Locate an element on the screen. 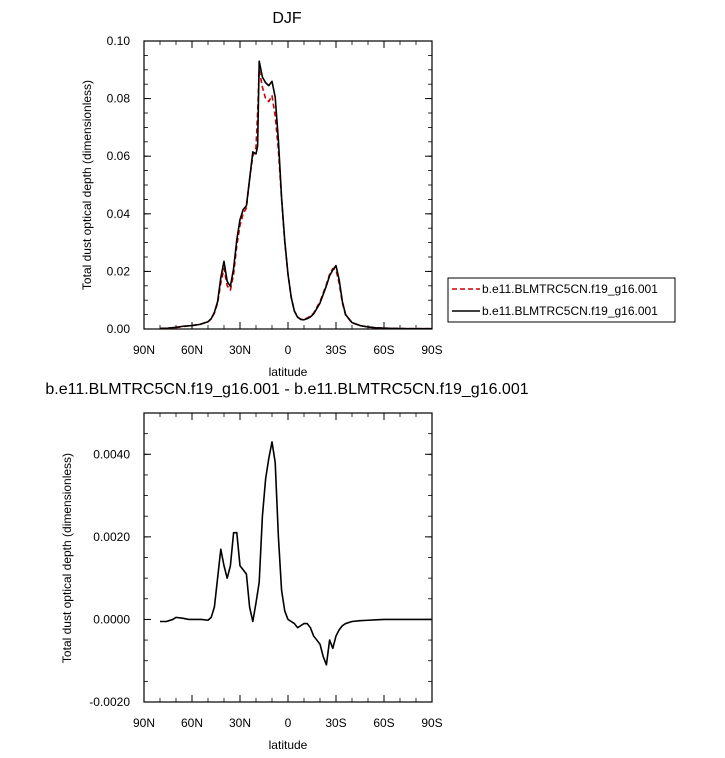 The height and width of the screenshot is (758, 725). y-tick-label: 0.0000 is located at coordinates (111, 619).